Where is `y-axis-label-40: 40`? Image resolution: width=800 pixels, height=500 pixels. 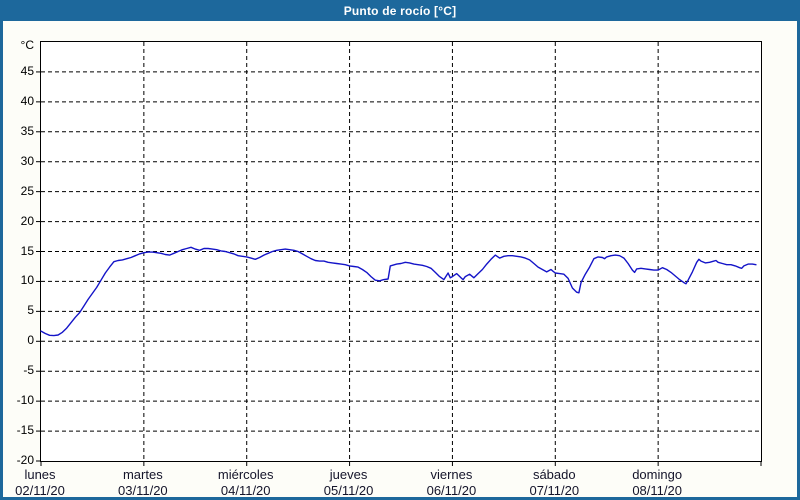
y-axis-label-40: 40 is located at coordinates (27, 100).